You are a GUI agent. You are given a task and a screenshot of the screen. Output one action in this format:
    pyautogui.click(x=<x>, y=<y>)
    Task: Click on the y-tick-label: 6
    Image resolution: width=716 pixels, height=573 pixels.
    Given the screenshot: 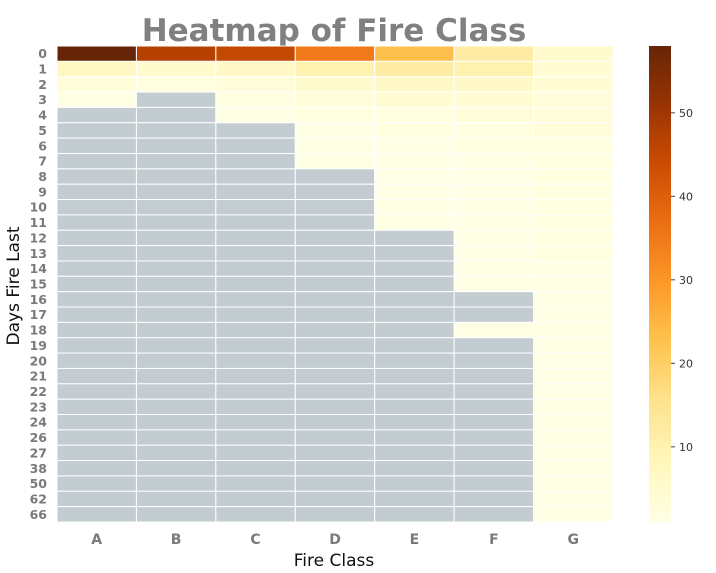 What is the action you would take?
    pyautogui.click(x=42, y=145)
    